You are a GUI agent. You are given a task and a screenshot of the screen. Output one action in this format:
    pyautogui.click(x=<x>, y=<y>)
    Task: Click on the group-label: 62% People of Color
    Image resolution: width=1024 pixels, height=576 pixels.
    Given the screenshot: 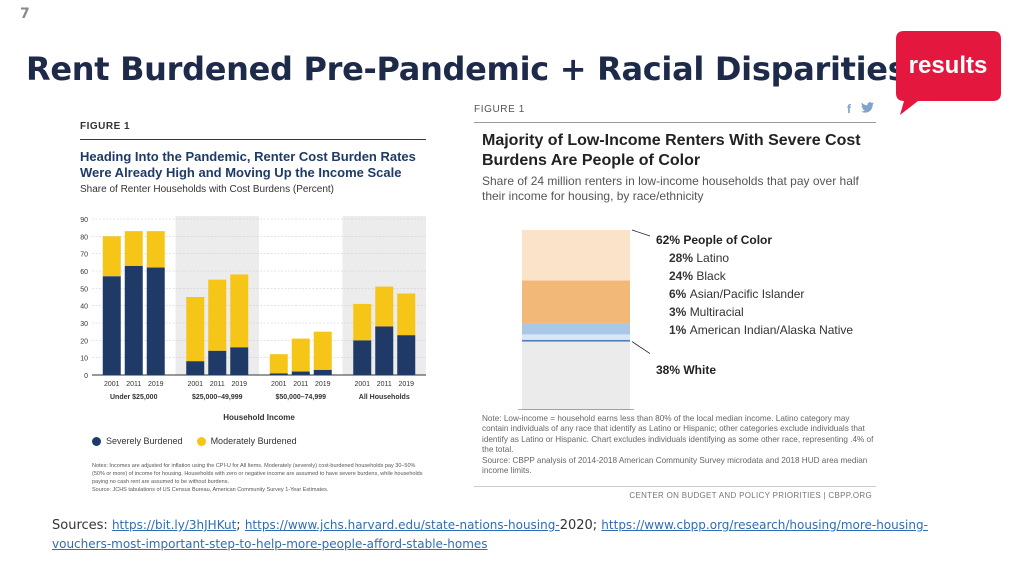 What is the action you would take?
    pyautogui.click(x=714, y=240)
    